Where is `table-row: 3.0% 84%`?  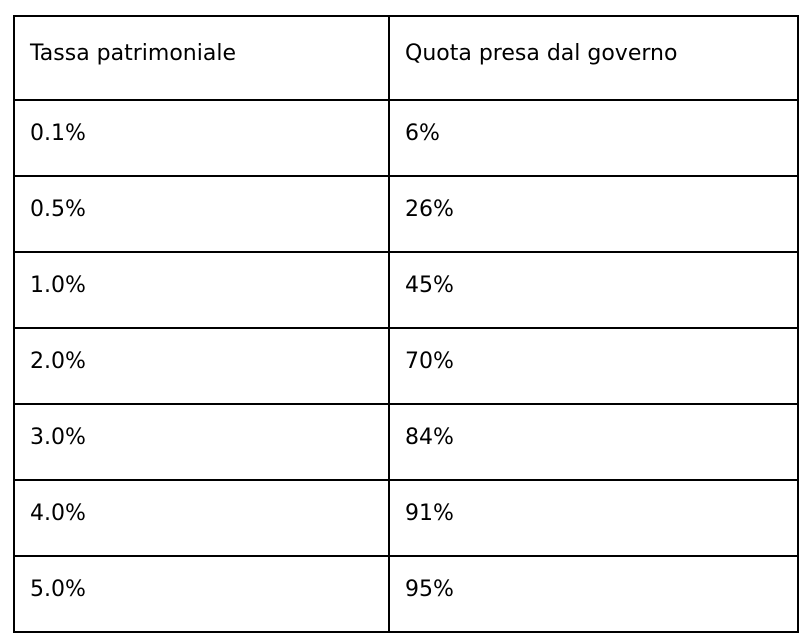 table-row: 3.0% 84% is located at coordinates (406, 442).